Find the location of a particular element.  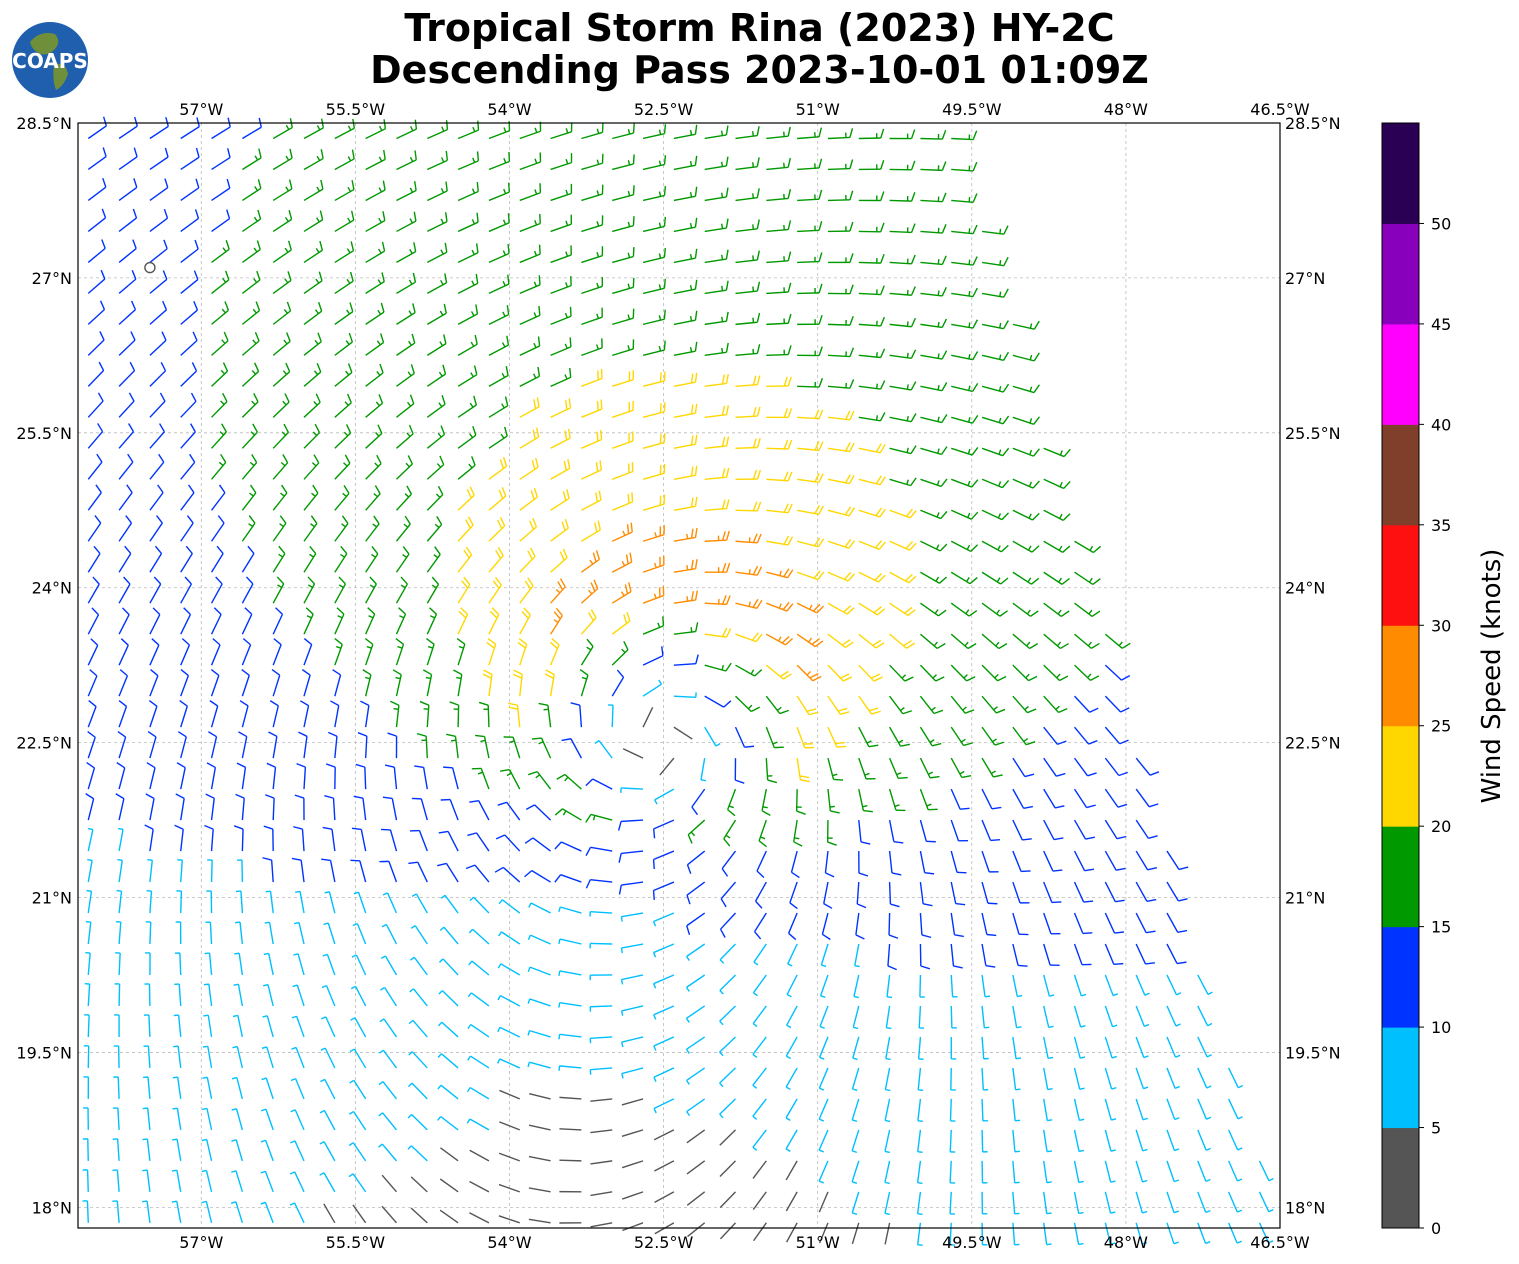

lat-tick-label-left: 24°N is located at coordinates (52, 588).